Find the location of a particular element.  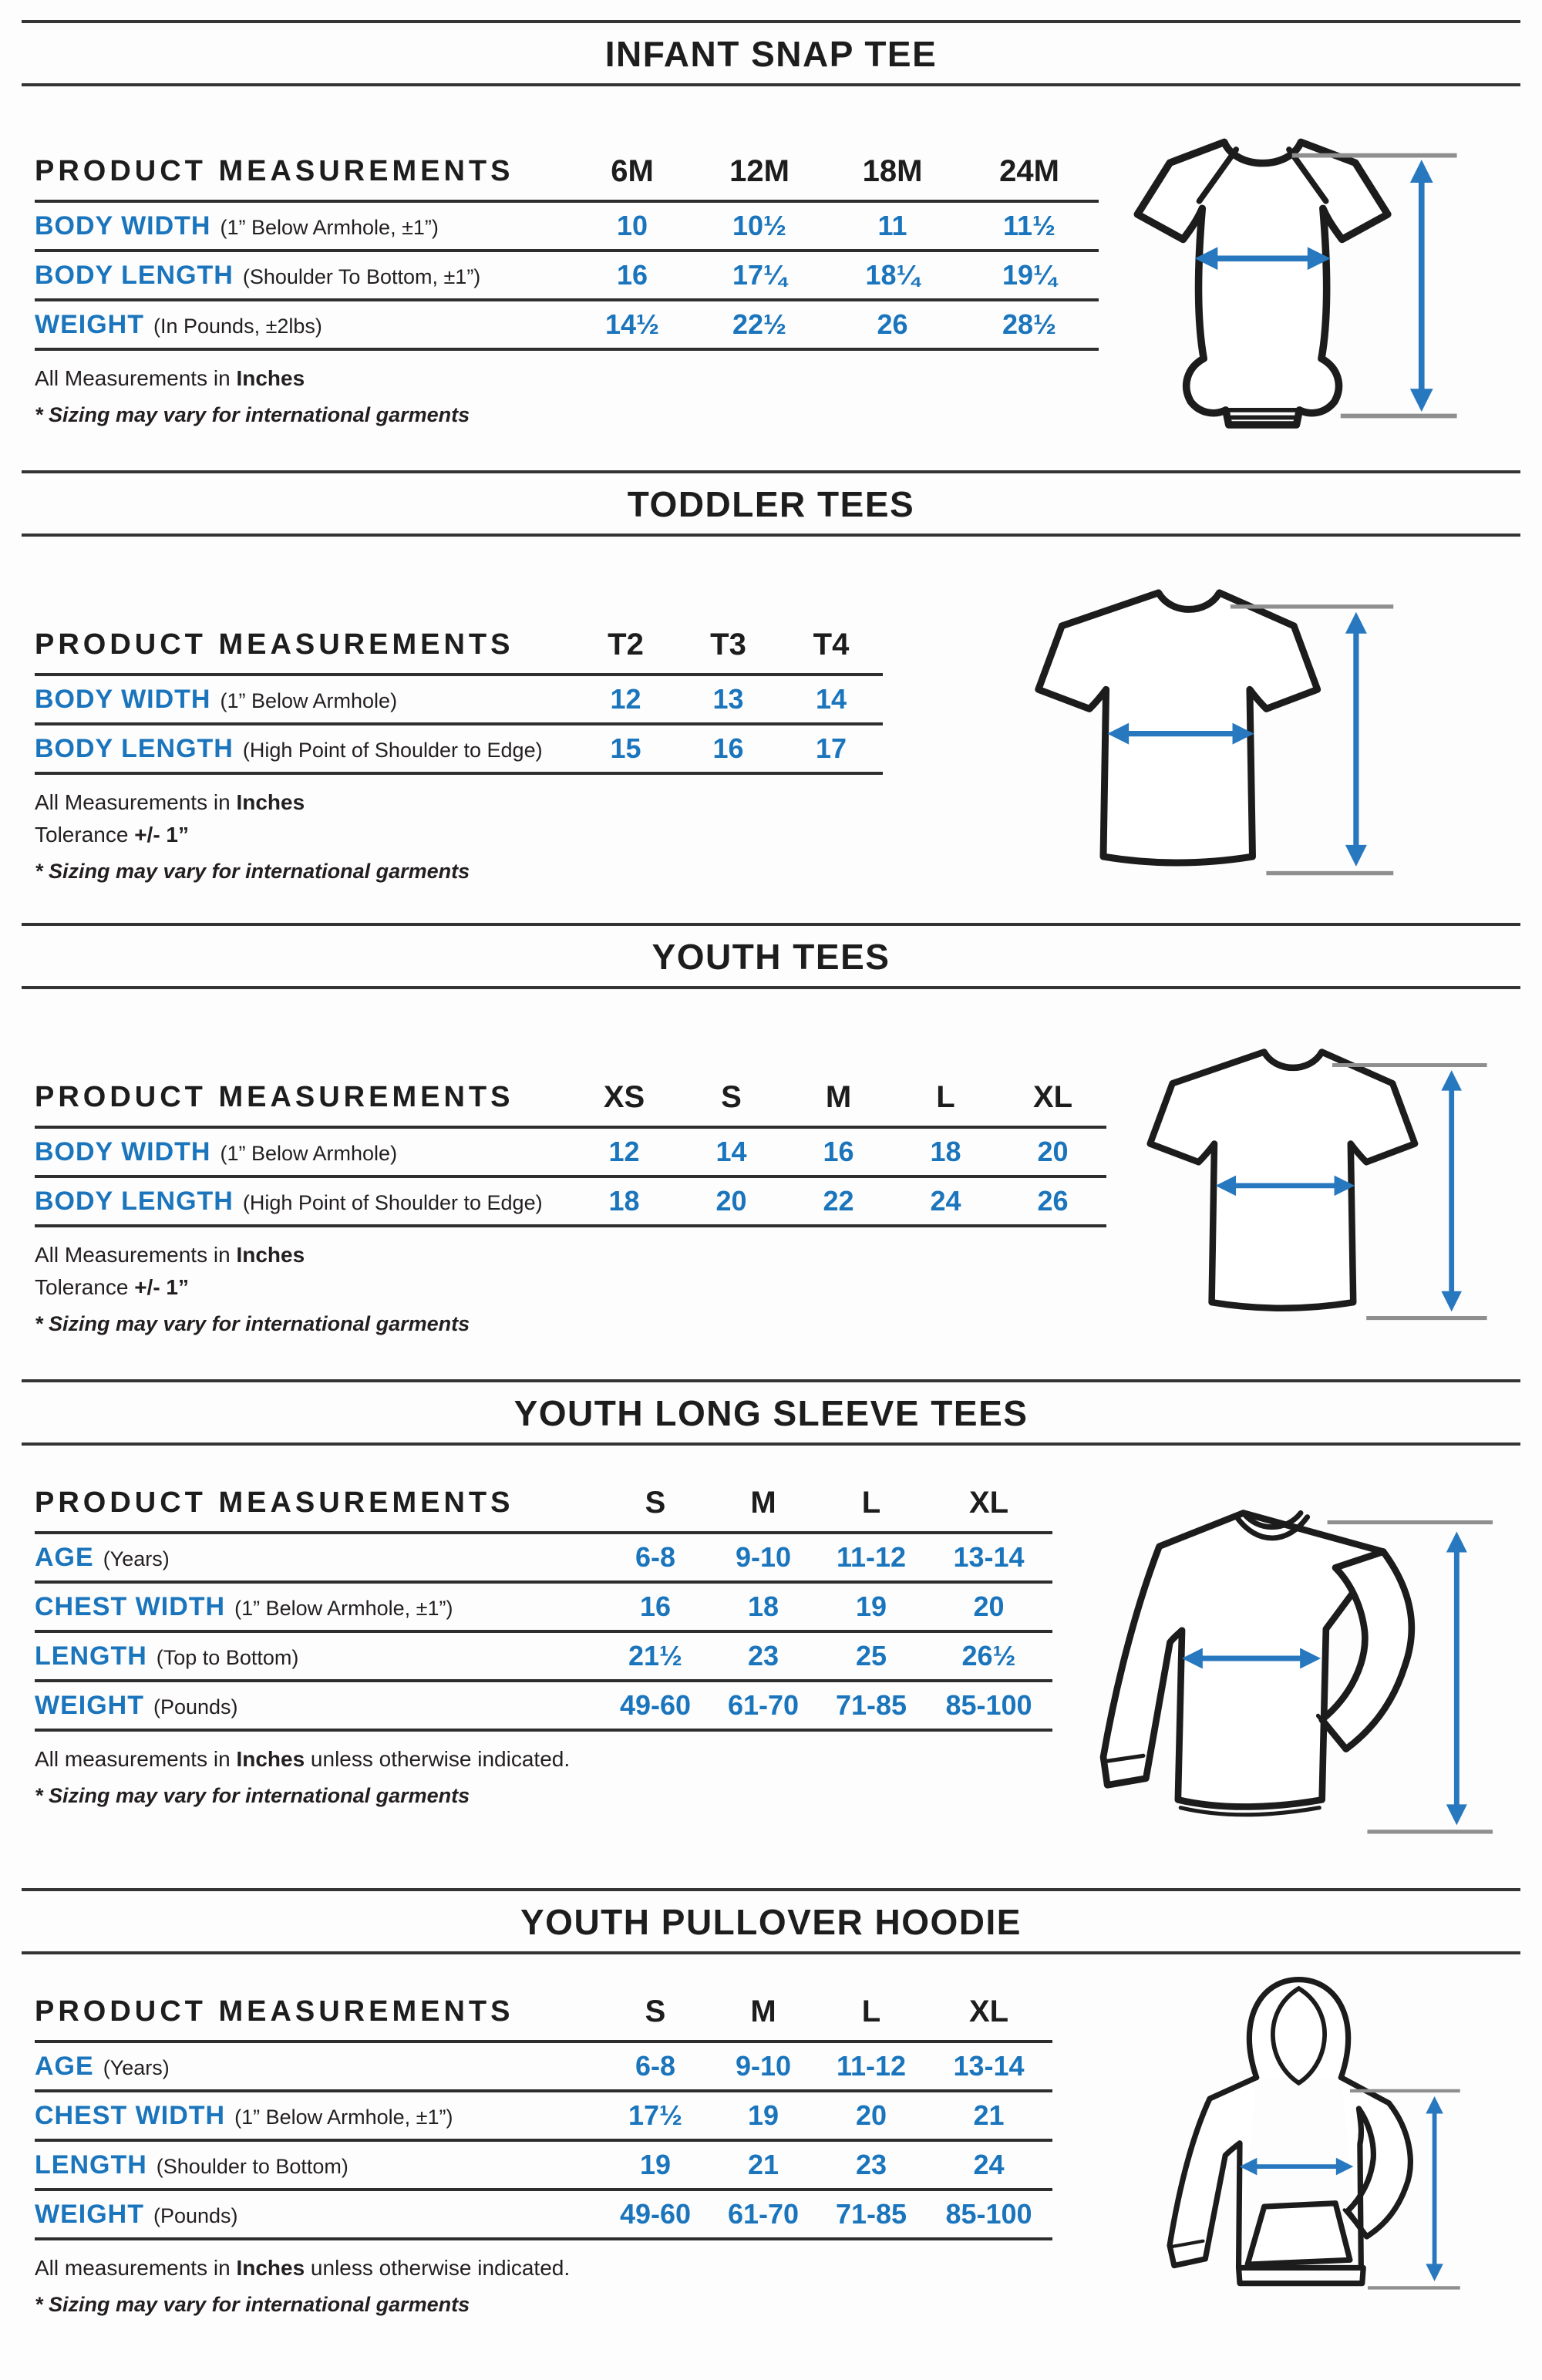

table-row: AGE (Years) 6-8 9-10 11-12 13-14 is located at coordinates (543, 1559).